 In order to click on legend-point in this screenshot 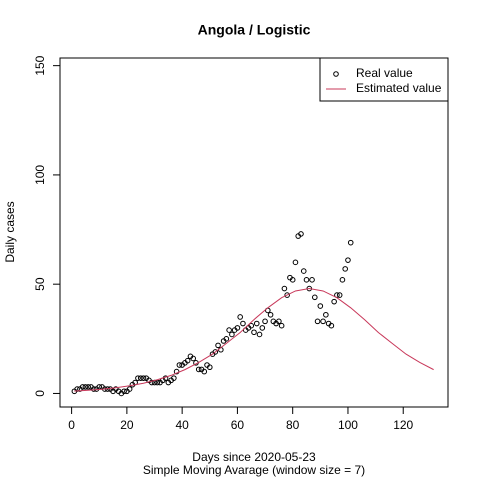, I will do `click(336, 74)`.